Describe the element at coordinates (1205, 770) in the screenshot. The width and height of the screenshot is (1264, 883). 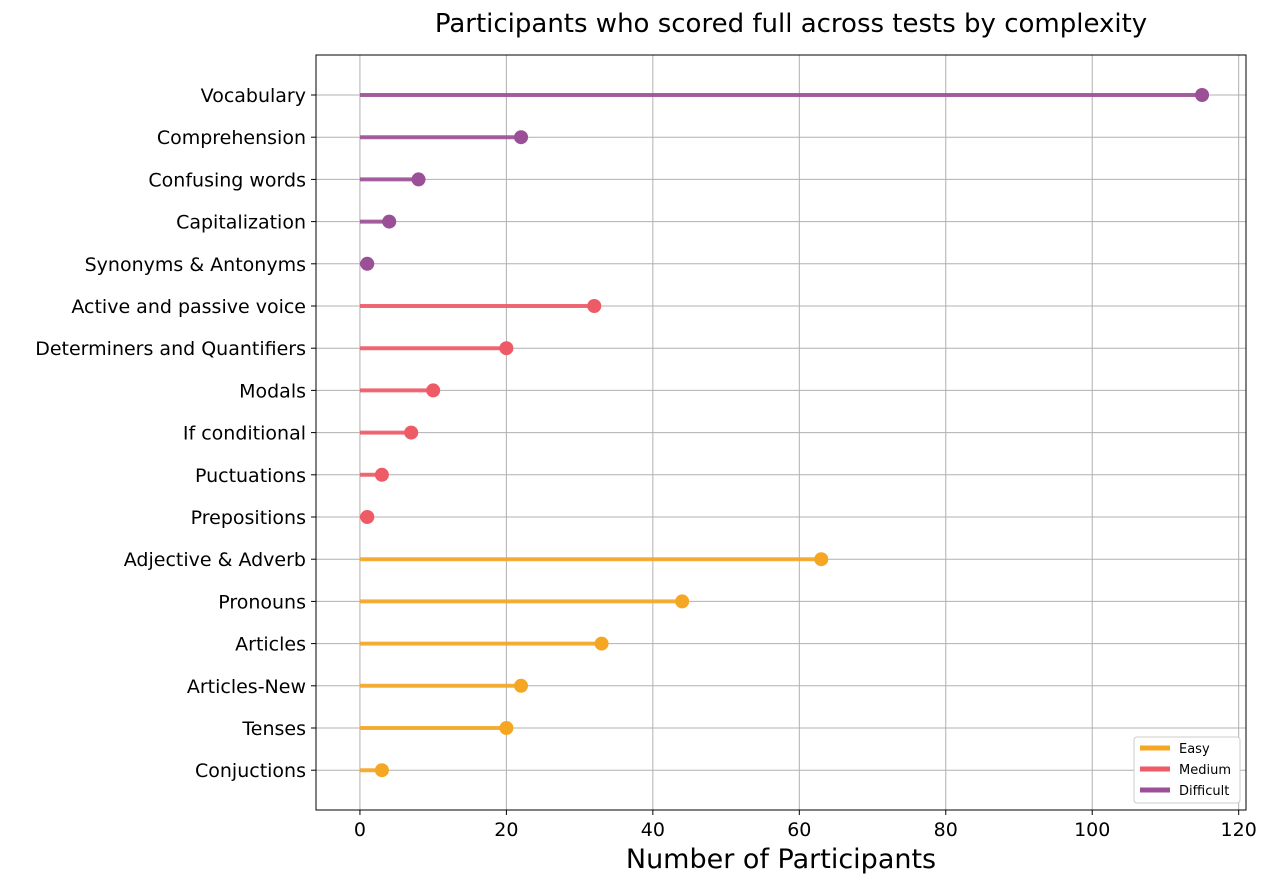
I see `legend-label: Medium` at that location.